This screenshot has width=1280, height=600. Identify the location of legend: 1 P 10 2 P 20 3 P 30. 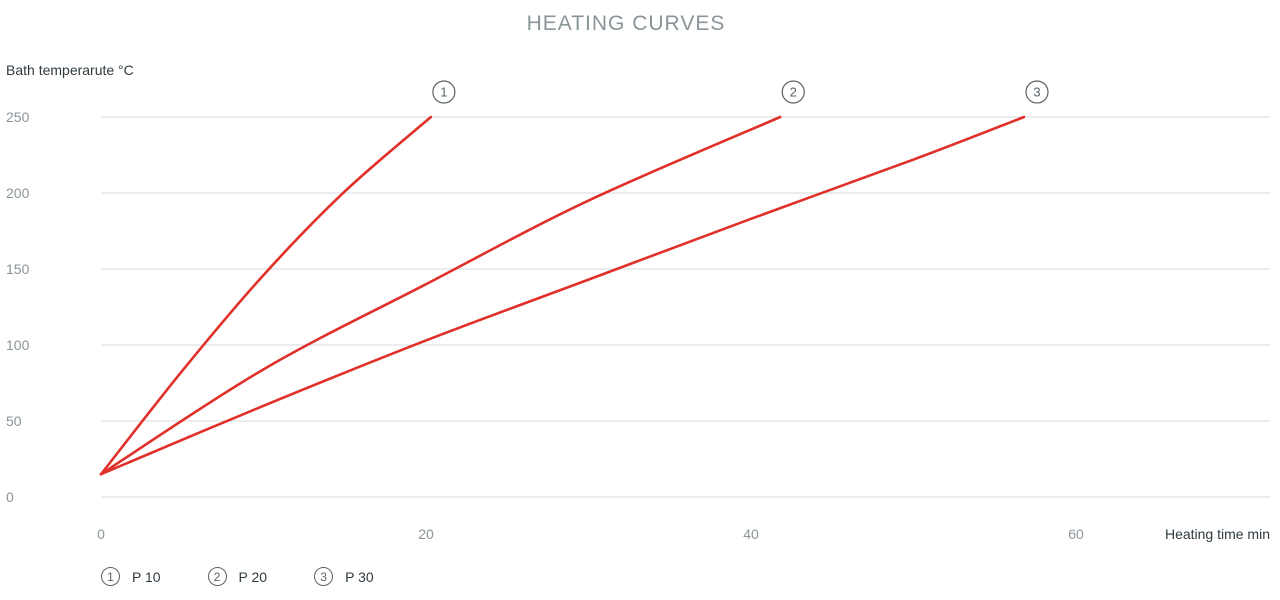
(261, 576).